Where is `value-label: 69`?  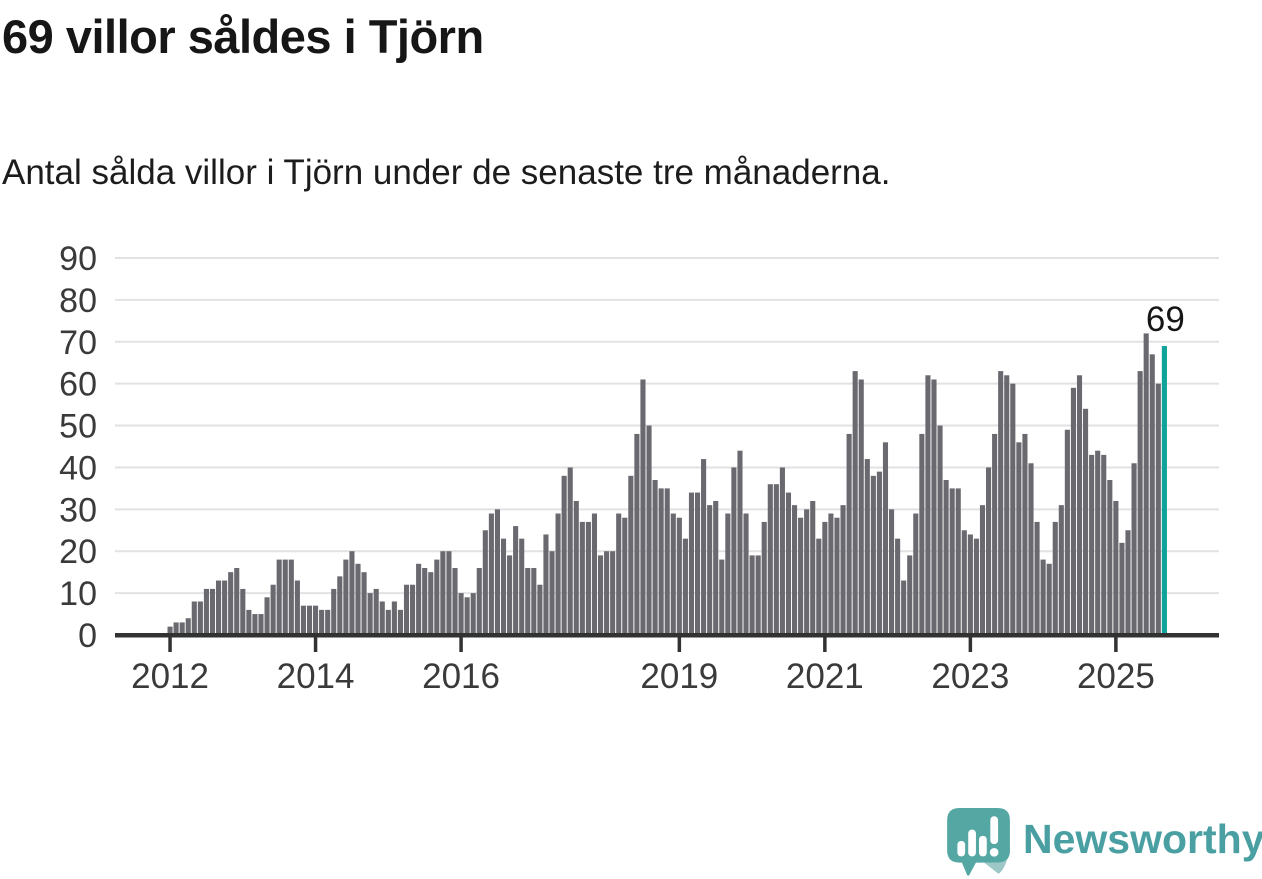
value-label: 69 is located at coordinates (1165, 319).